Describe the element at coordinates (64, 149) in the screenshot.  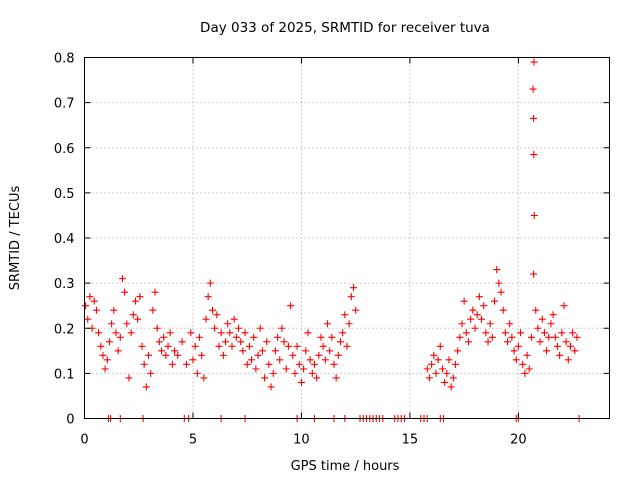
I see `y-tick-label: 0.6` at that location.